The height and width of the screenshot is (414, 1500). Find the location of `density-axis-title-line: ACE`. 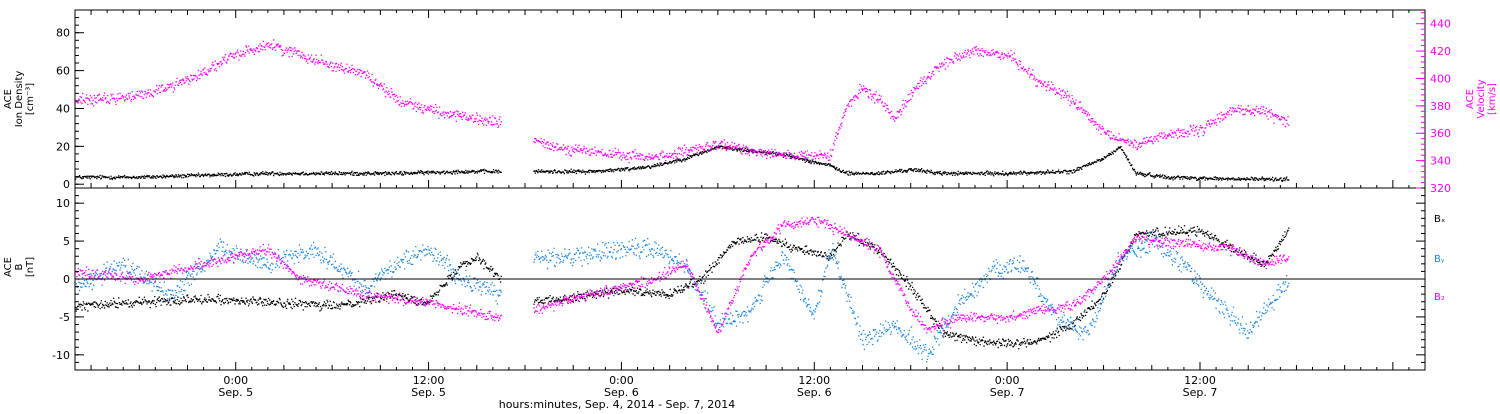

density-axis-title-line: ACE is located at coordinates (8, 99).